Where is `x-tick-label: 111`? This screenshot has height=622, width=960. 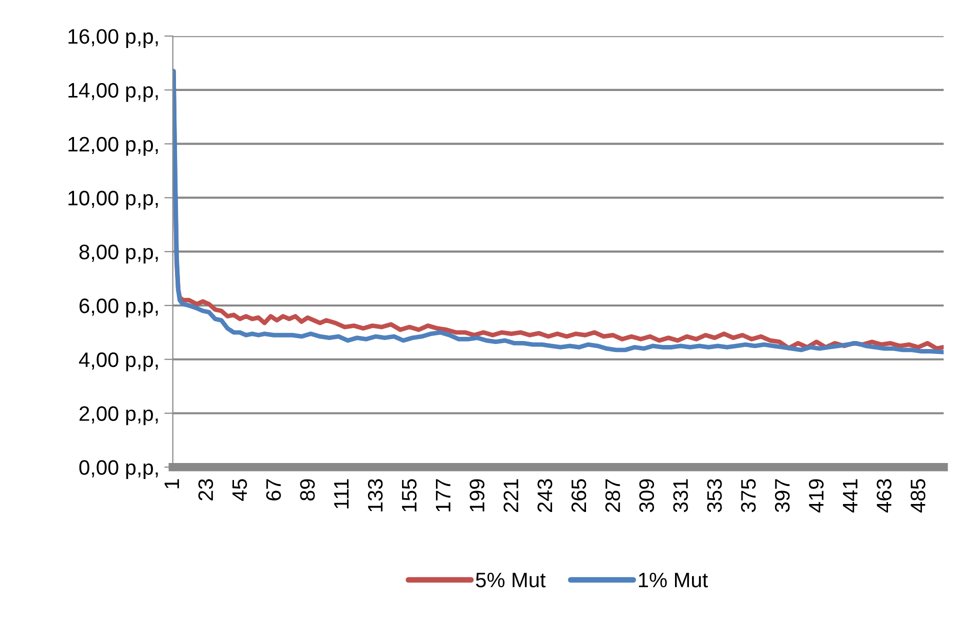
x-tick-label: 111 is located at coordinates (341, 493).